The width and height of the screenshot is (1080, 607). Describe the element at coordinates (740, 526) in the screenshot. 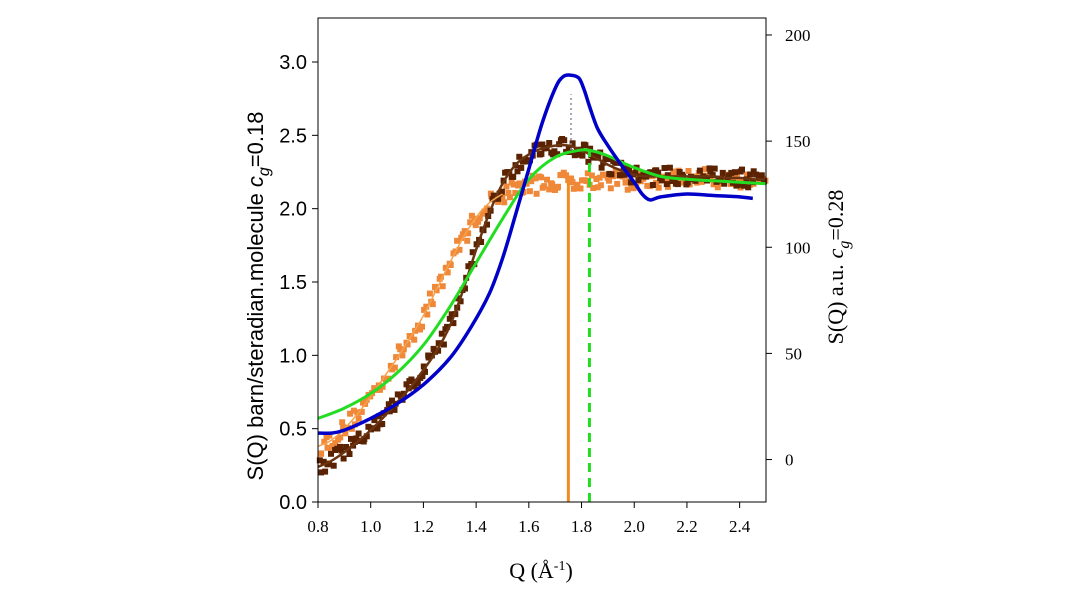

I see `x-tick-label: 2.4` at that location.